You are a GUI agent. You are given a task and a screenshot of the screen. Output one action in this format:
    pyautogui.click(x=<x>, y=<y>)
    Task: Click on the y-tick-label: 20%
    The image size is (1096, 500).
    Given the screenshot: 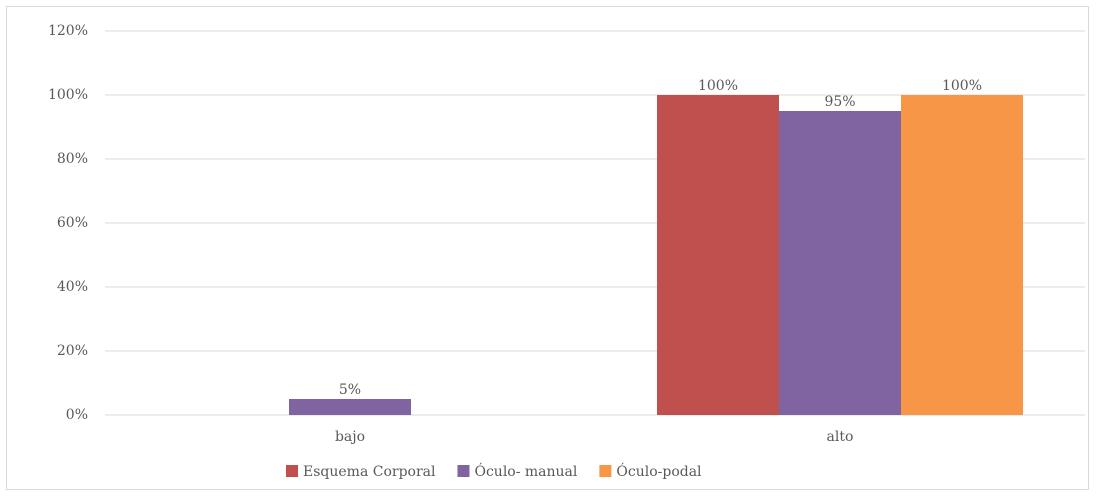 What is the action you would take?
    pyautogui.click(x=72, y=351)
    